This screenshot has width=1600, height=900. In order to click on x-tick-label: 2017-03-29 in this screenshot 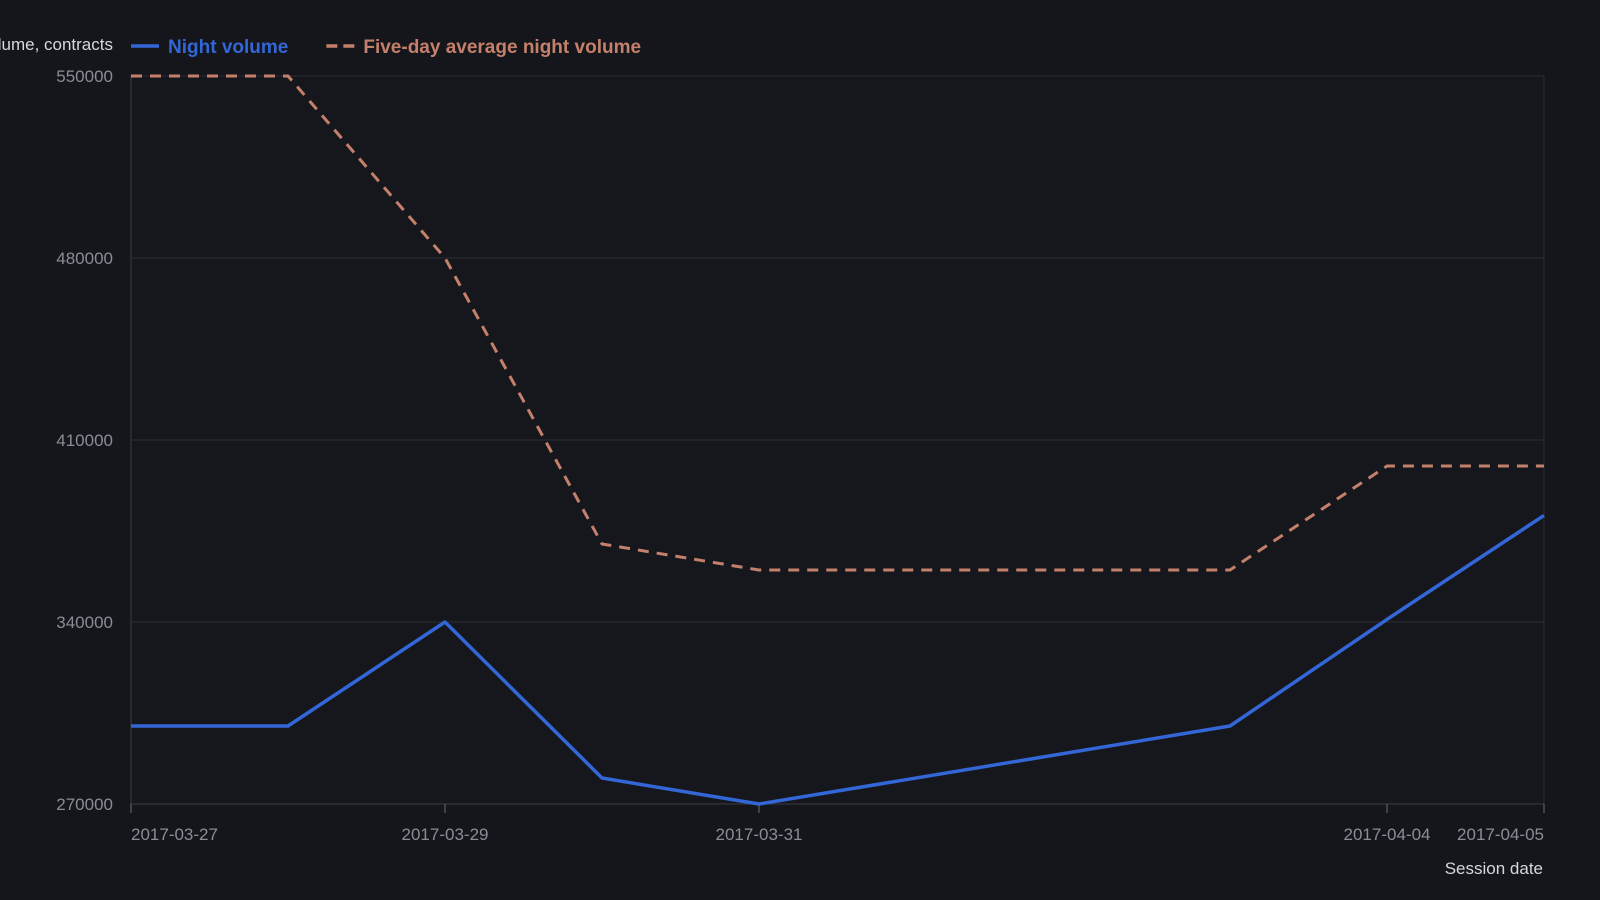, I will do `click(445, 834)`.